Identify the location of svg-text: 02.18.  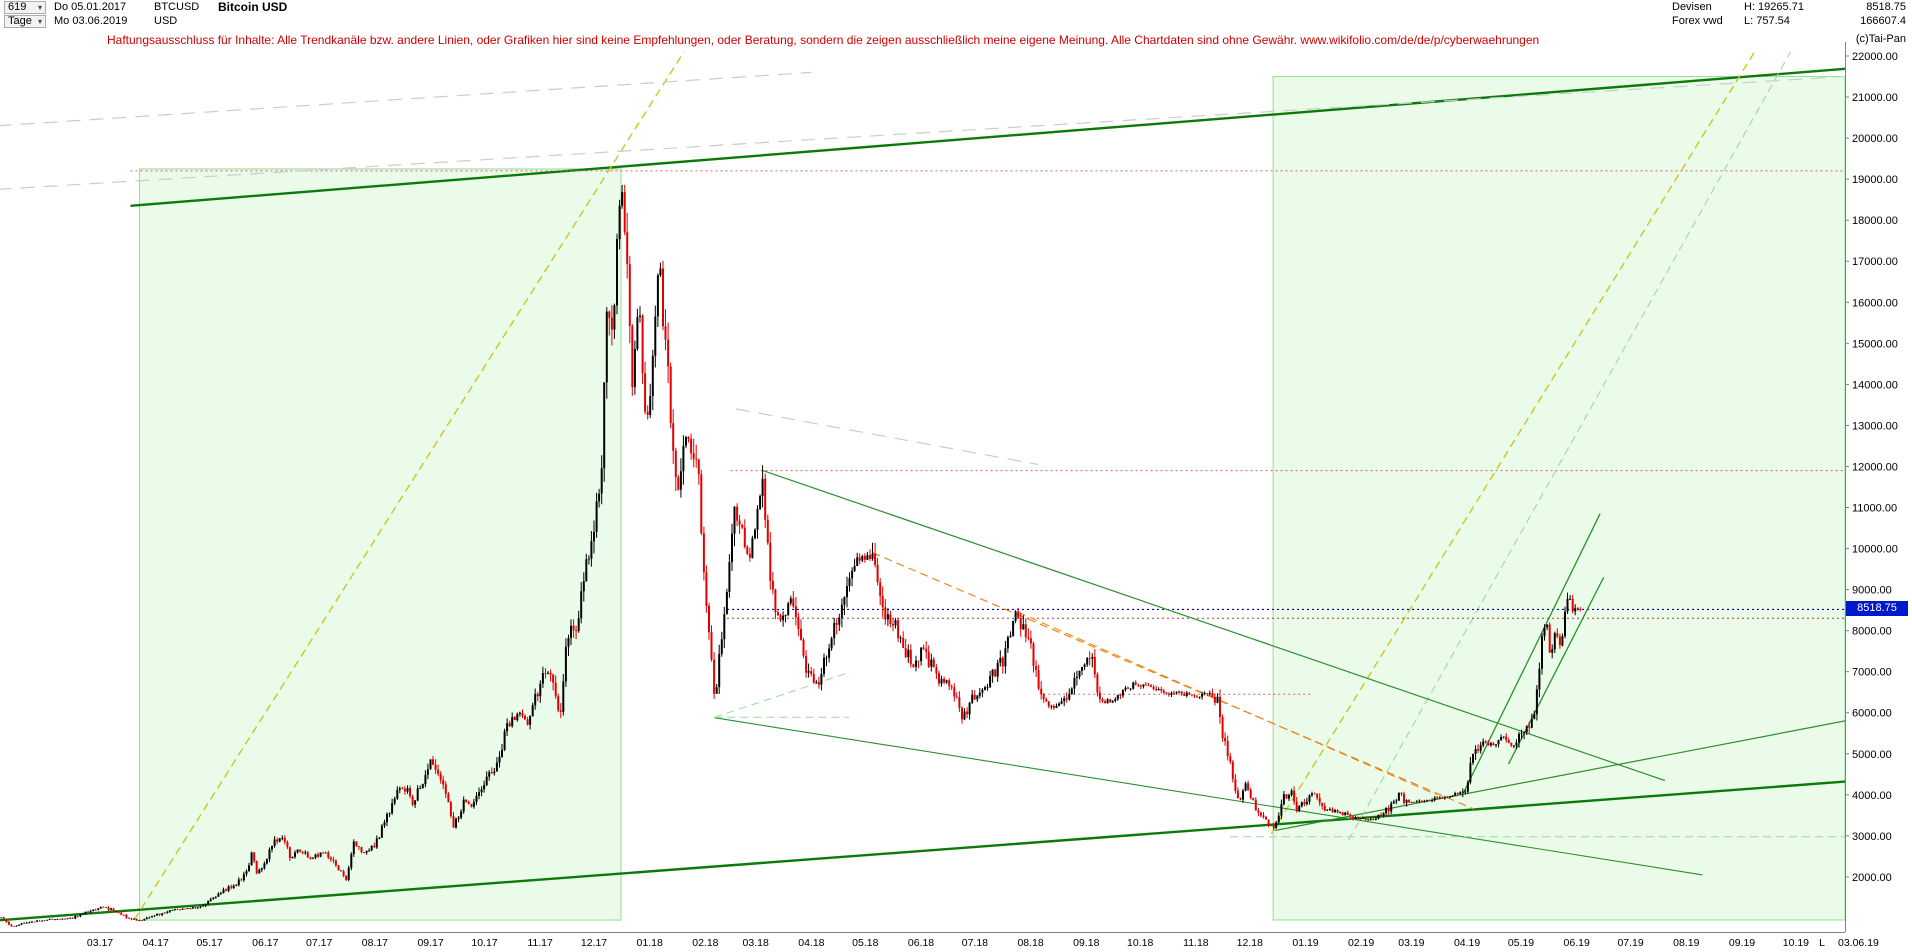
(705, 943).